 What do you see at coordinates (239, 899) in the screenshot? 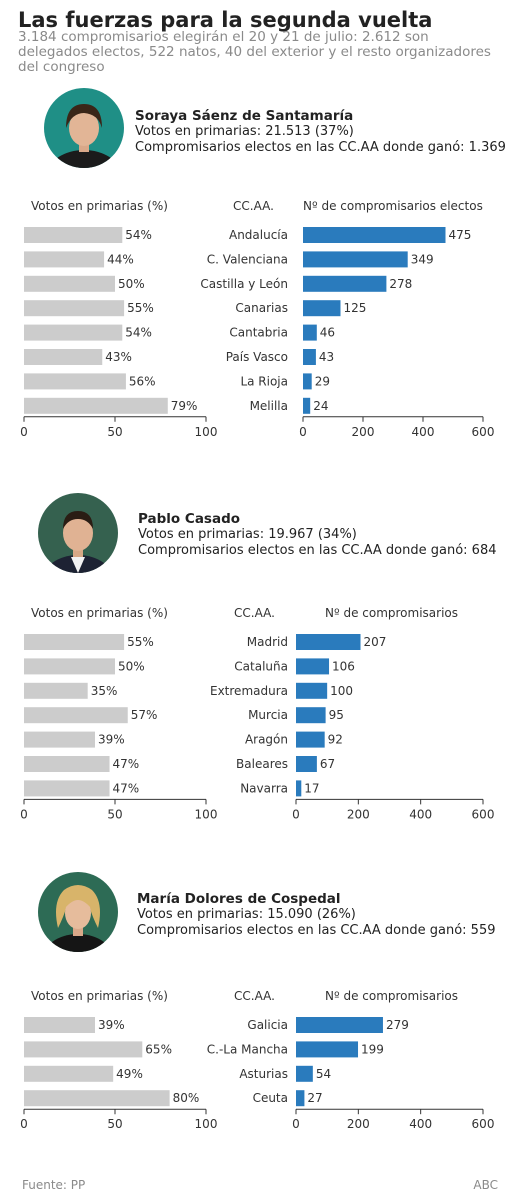
I see `candidate-name: María Dolores de Cospedal` at bounding box center [239, 899].